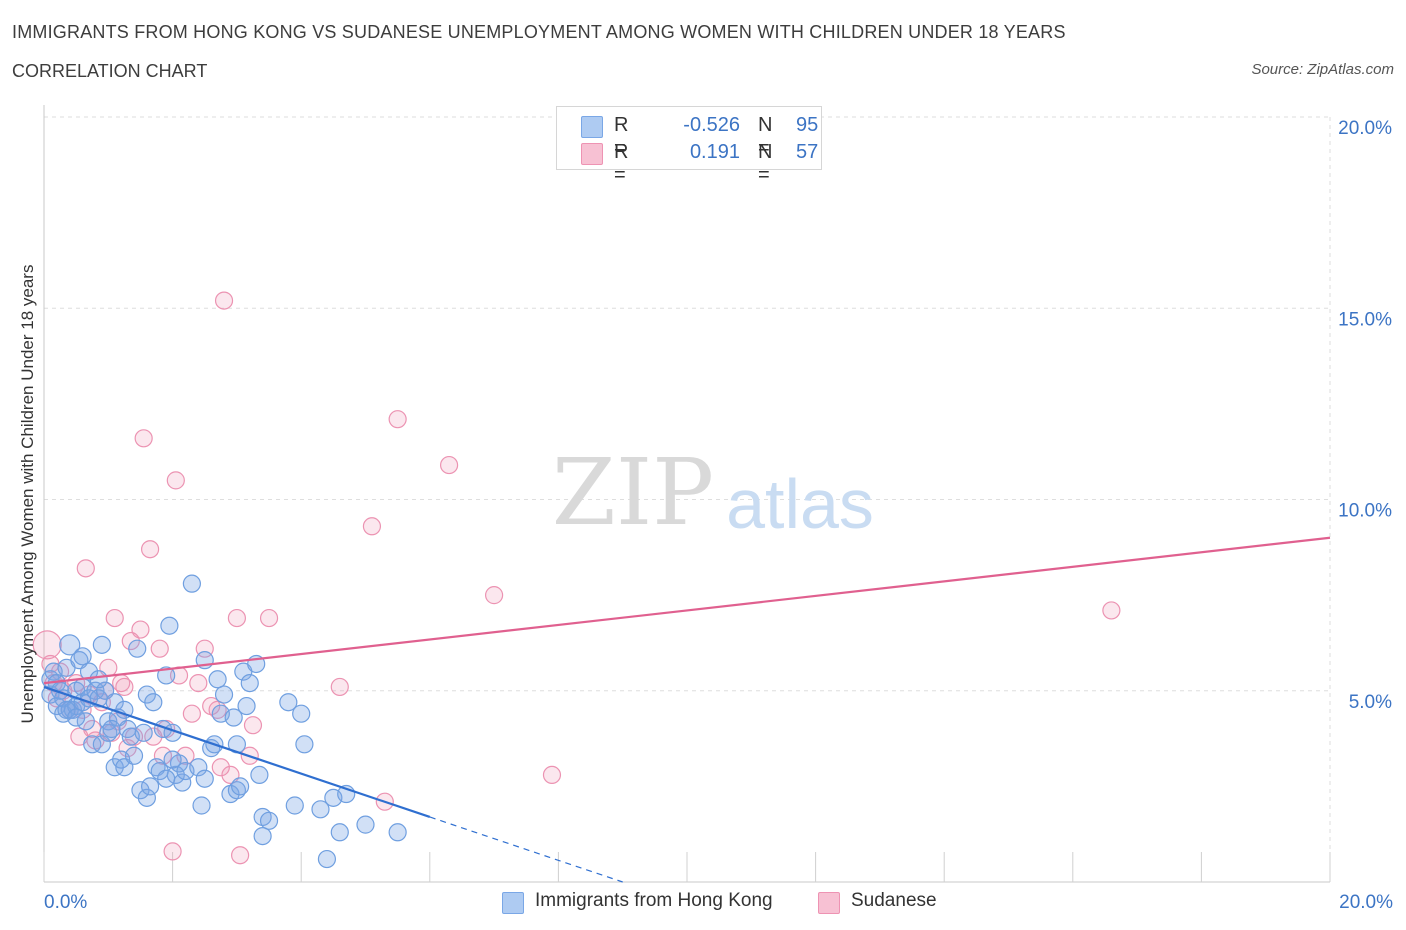  I want to click on legend-r-value: 0.191, so click(714, 152).